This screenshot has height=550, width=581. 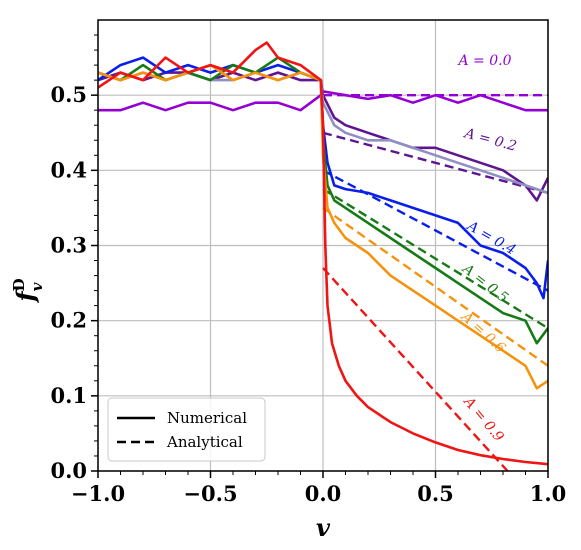 What do you see at coordinates (323, 493) in the screenshot?
I see `x-tick-label-2: 0.0` at bounding box center [323, 493].